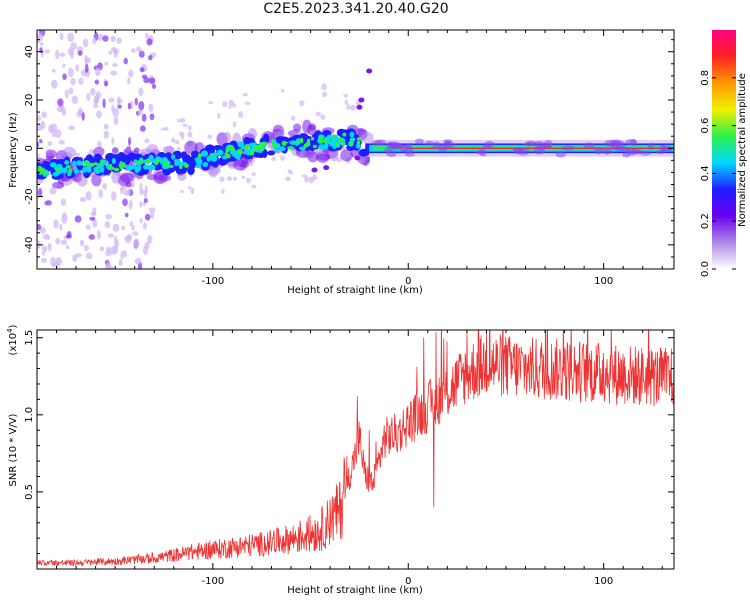 This screenshot has height=600, width=750. I want to click on spectrogram-outlier, so click(314, 170).